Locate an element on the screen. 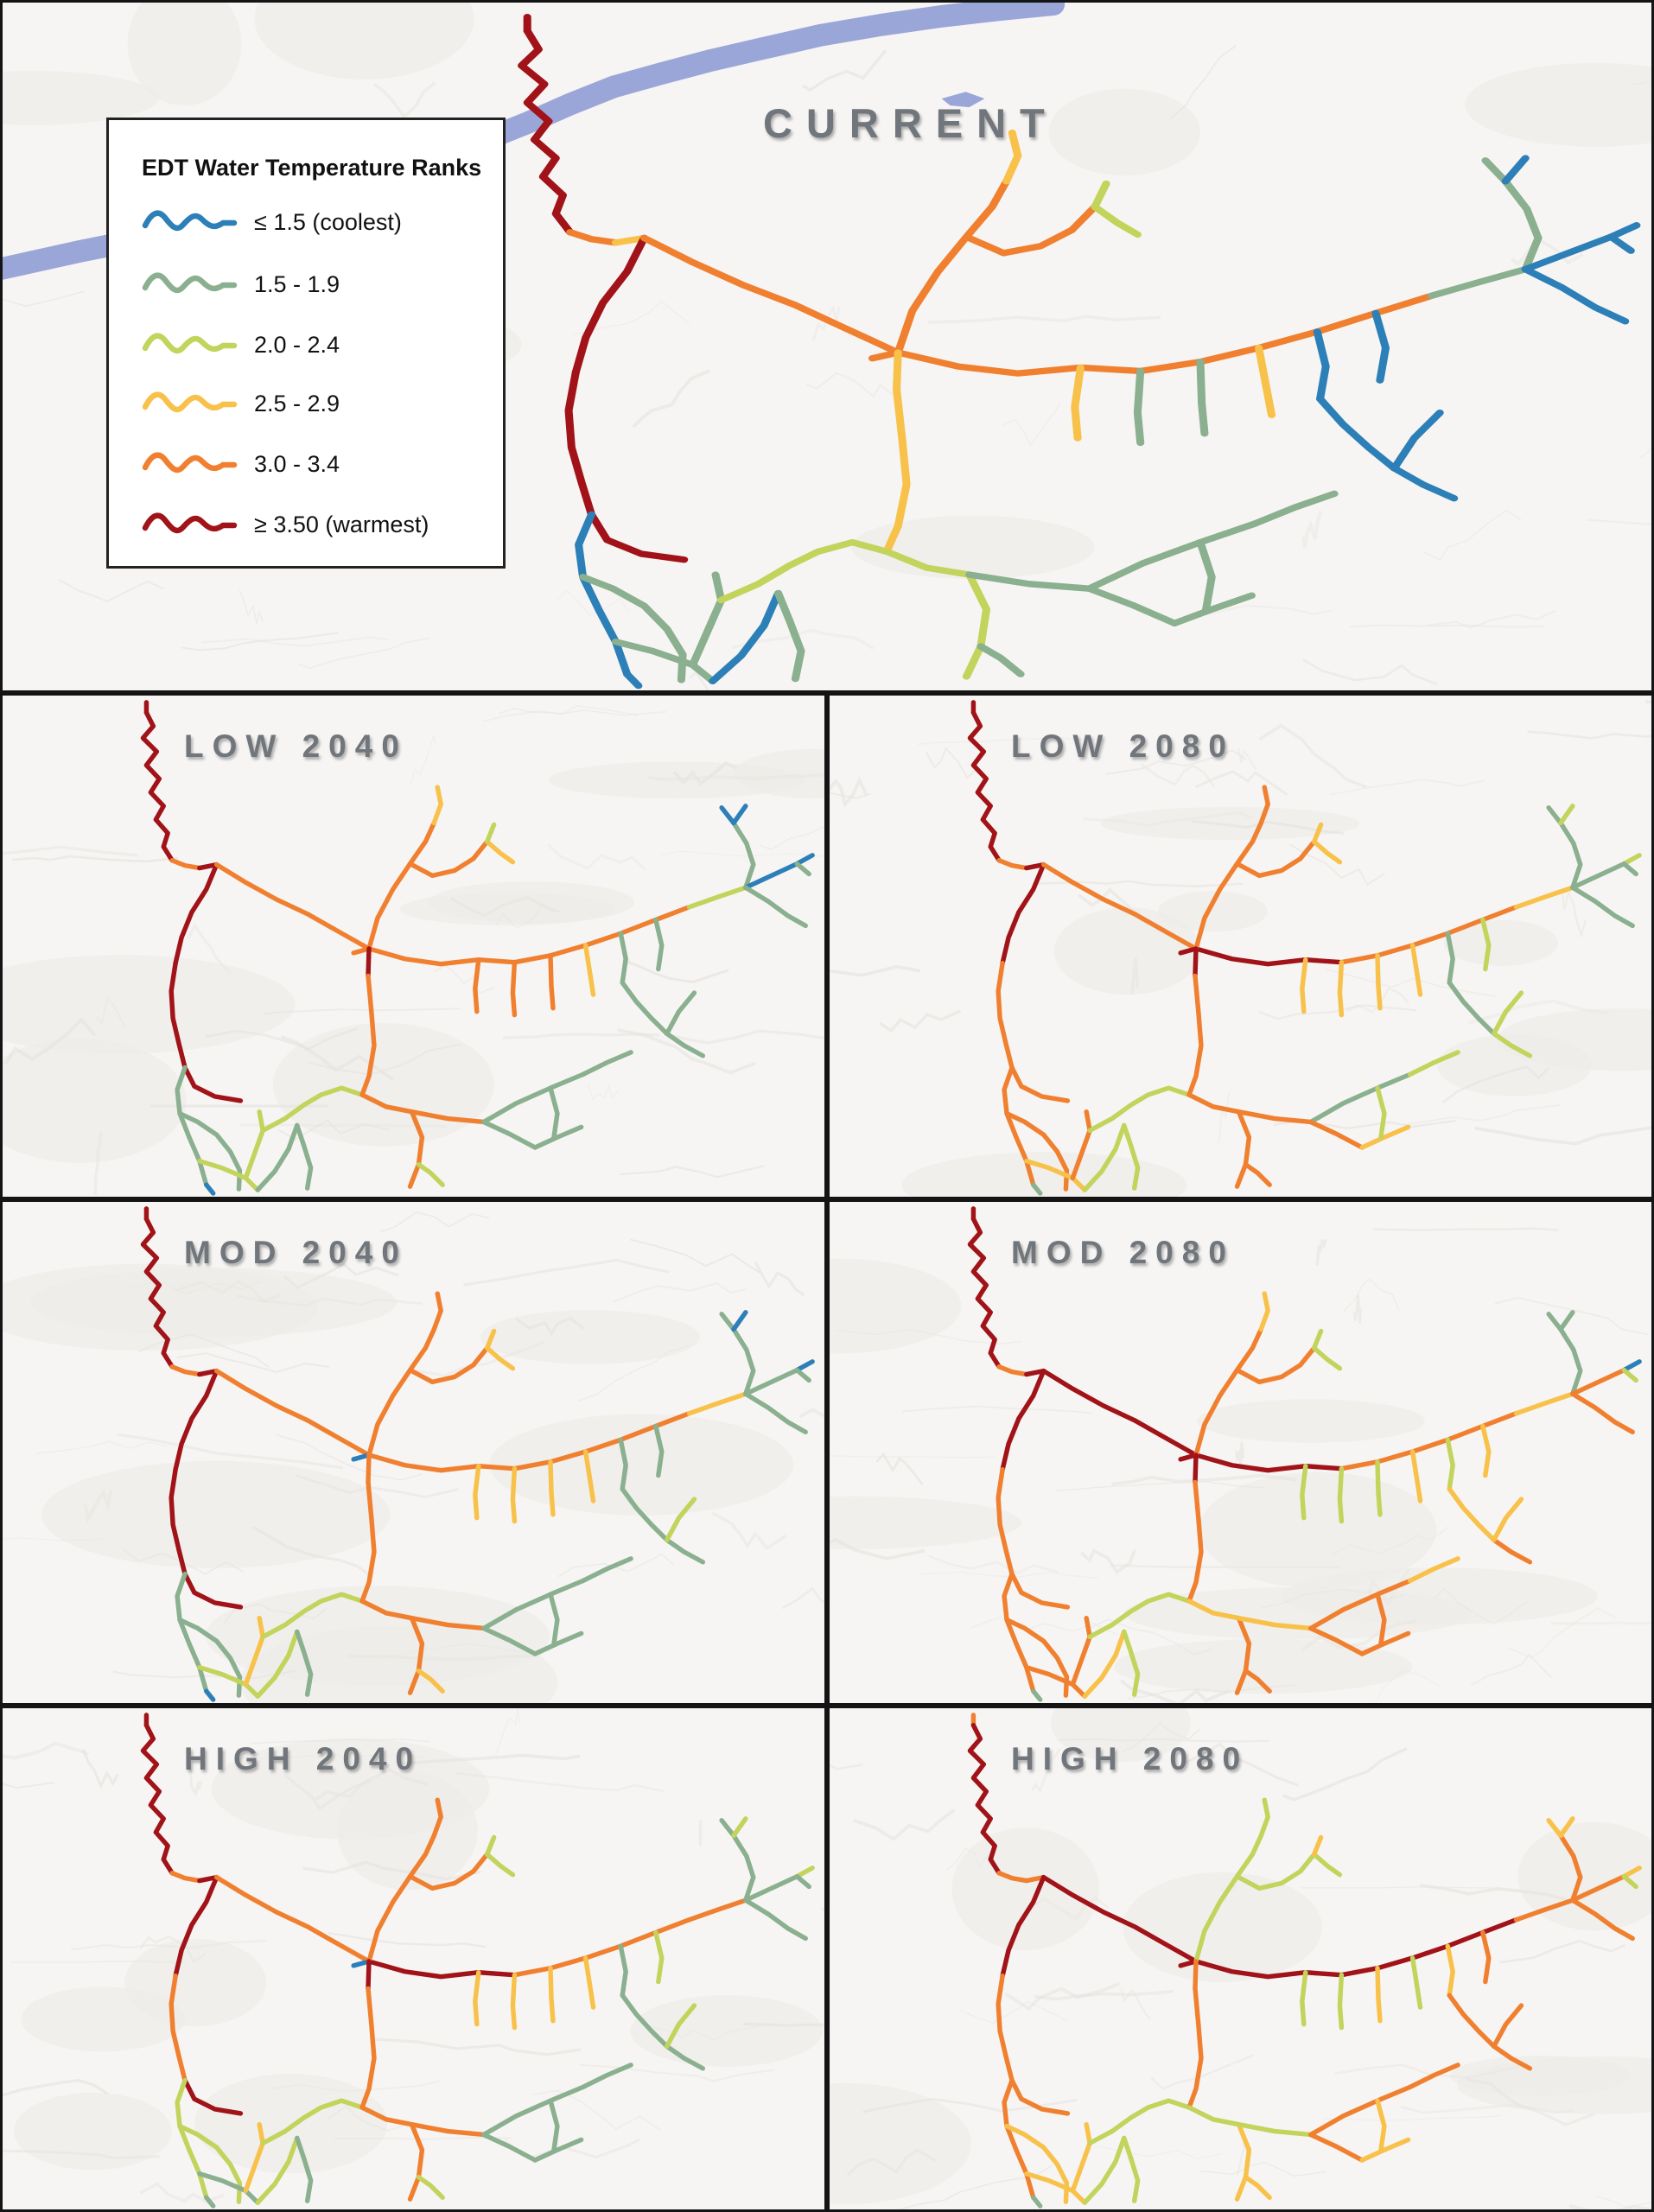  stream-segment-nw-wiggle is located at coordinates (157, 1799).